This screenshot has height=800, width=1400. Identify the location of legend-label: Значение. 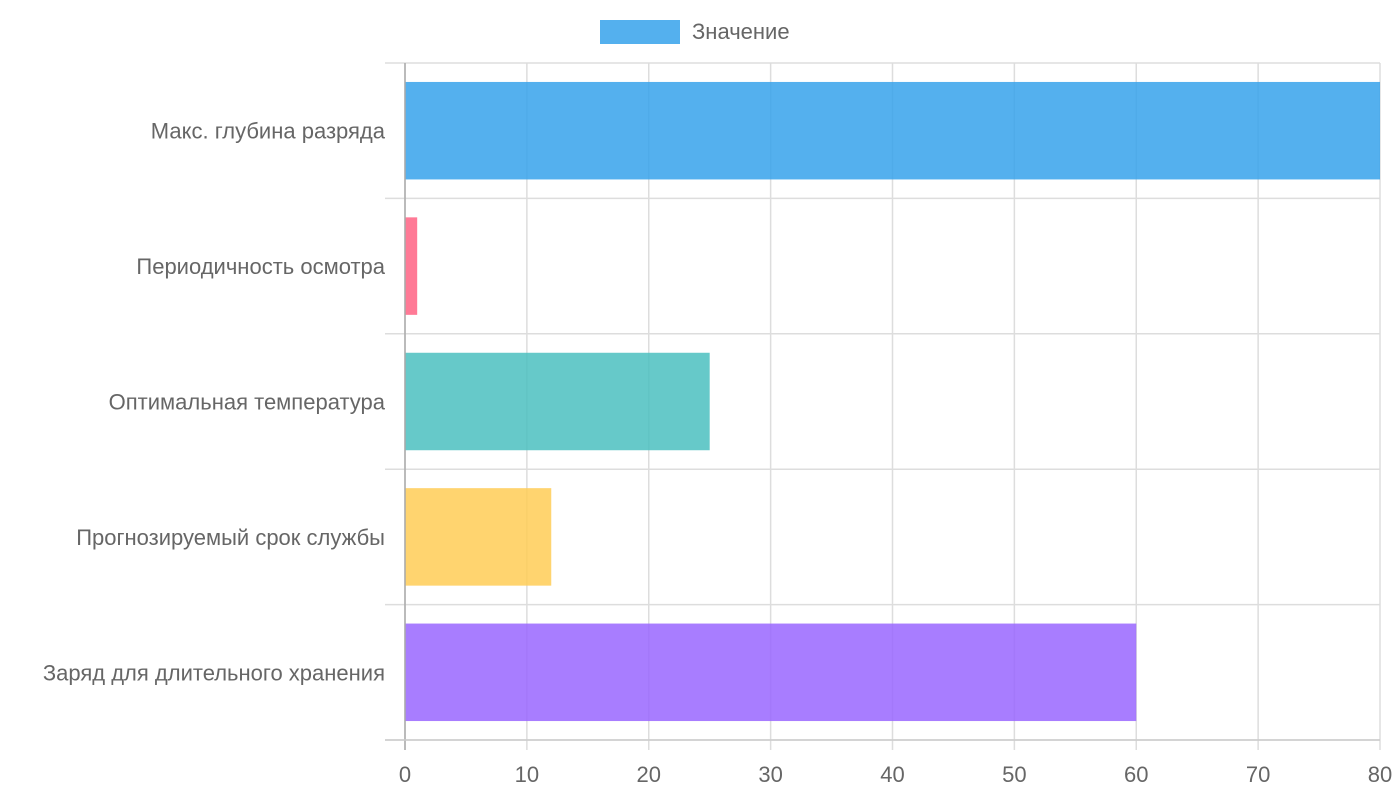
(741, 31).